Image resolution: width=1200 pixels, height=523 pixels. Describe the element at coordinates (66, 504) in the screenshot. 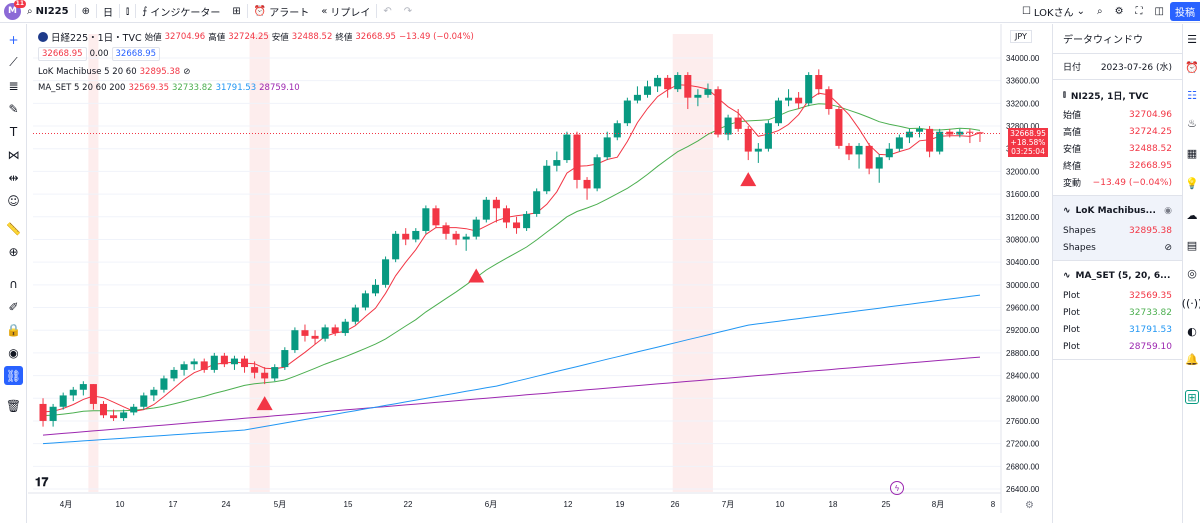

I see `x-tick-label: 4月` at that location.